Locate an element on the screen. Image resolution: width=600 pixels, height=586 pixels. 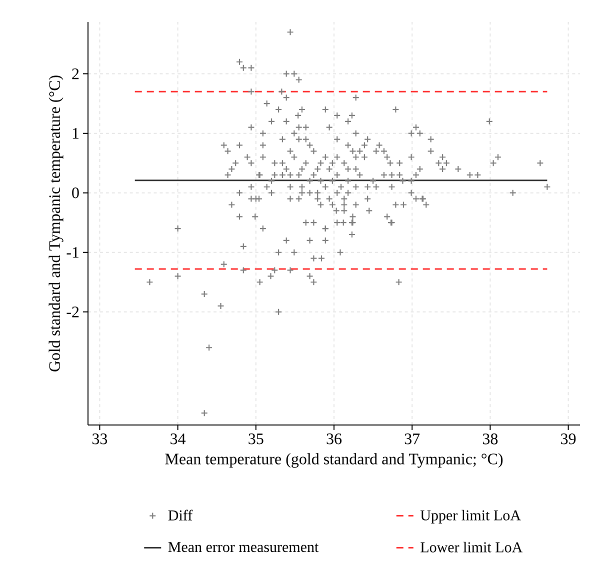
legend-label: Lower limit LoA is located at coordinates (471, 547).